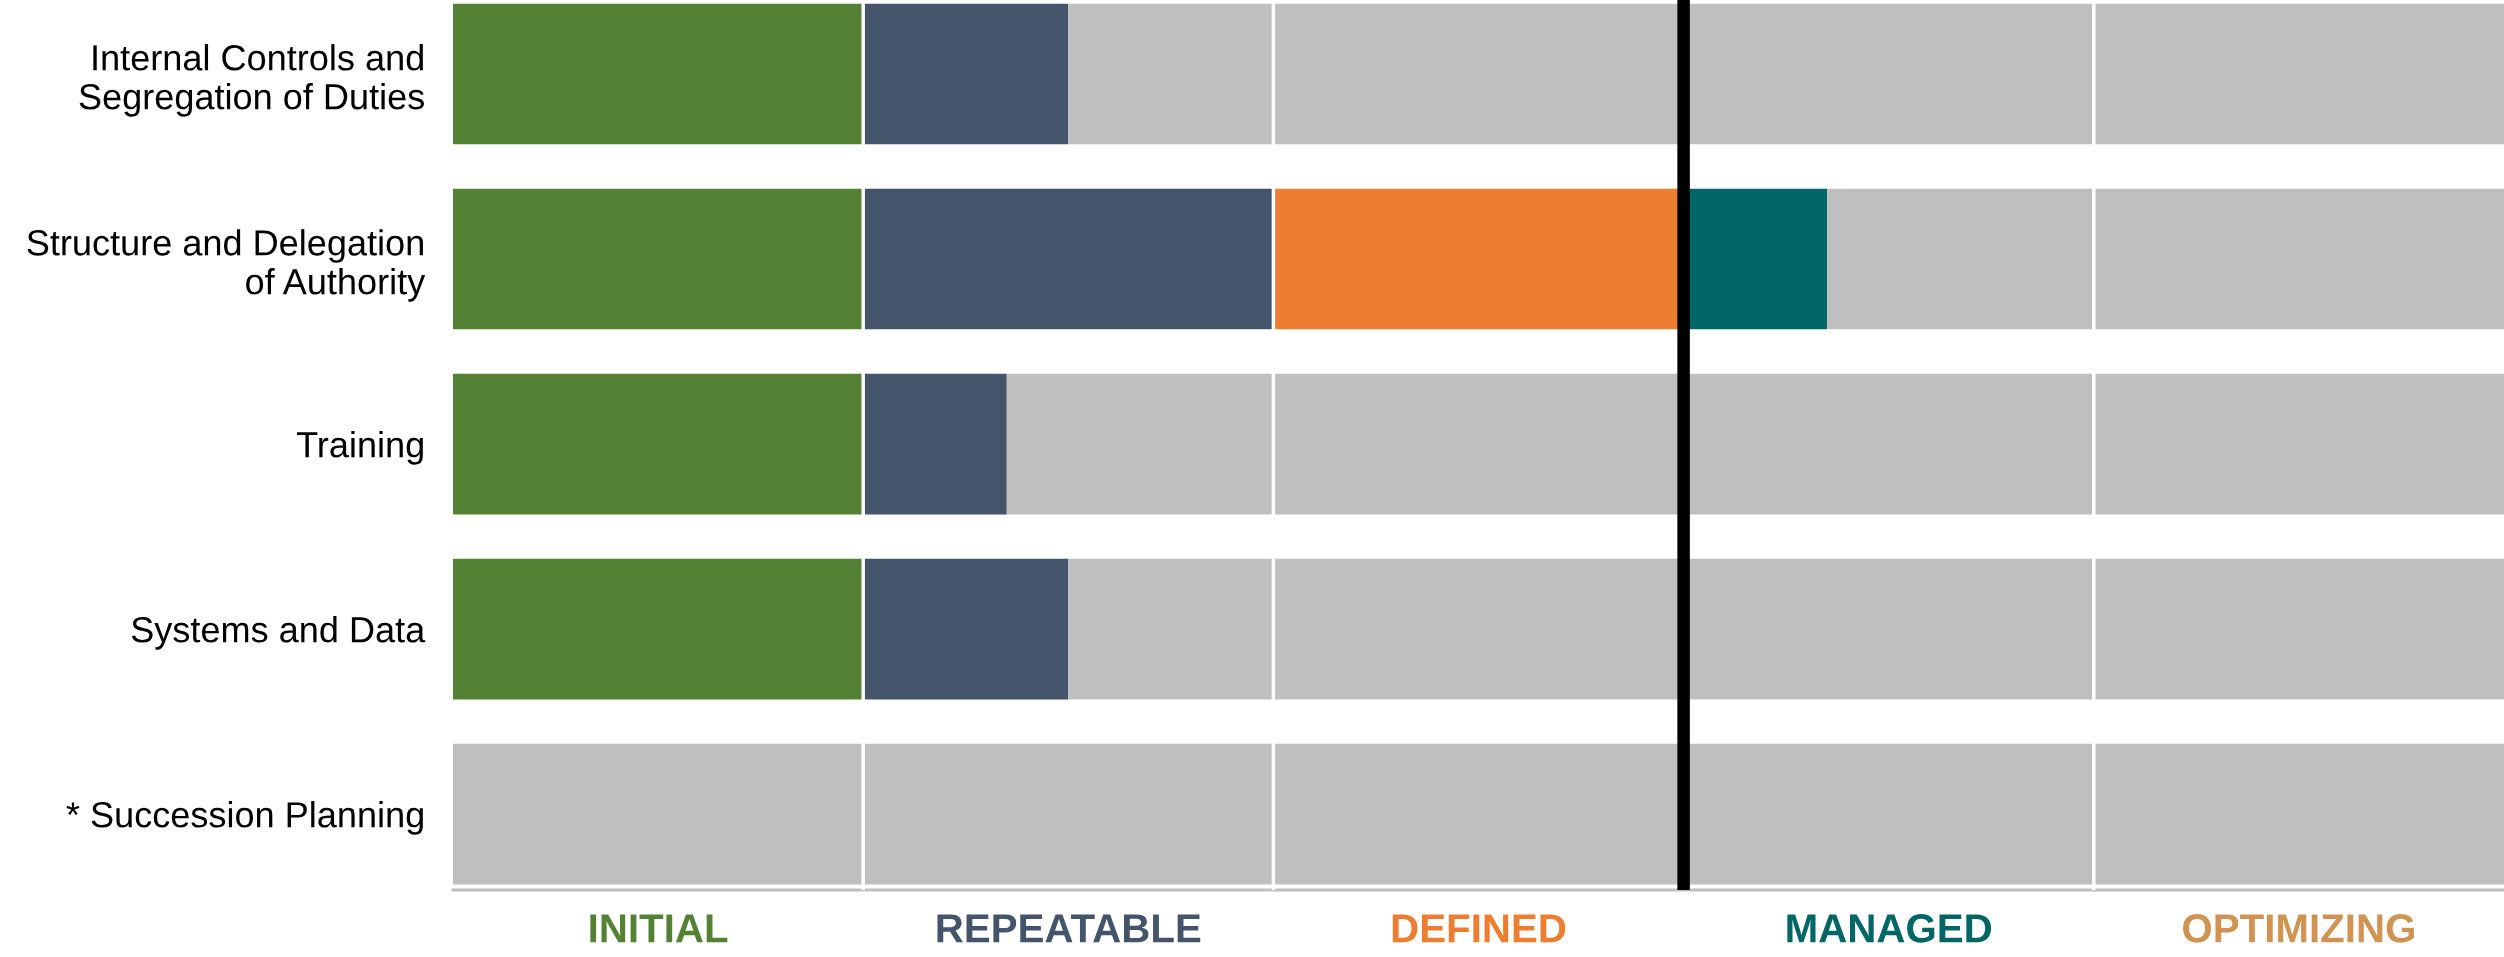 This screenshot has height=957, width=2504. Describe the element at coordinates (244, 818) in the screenshot. I see `y-tick-label: * Succession Planning` at that location.